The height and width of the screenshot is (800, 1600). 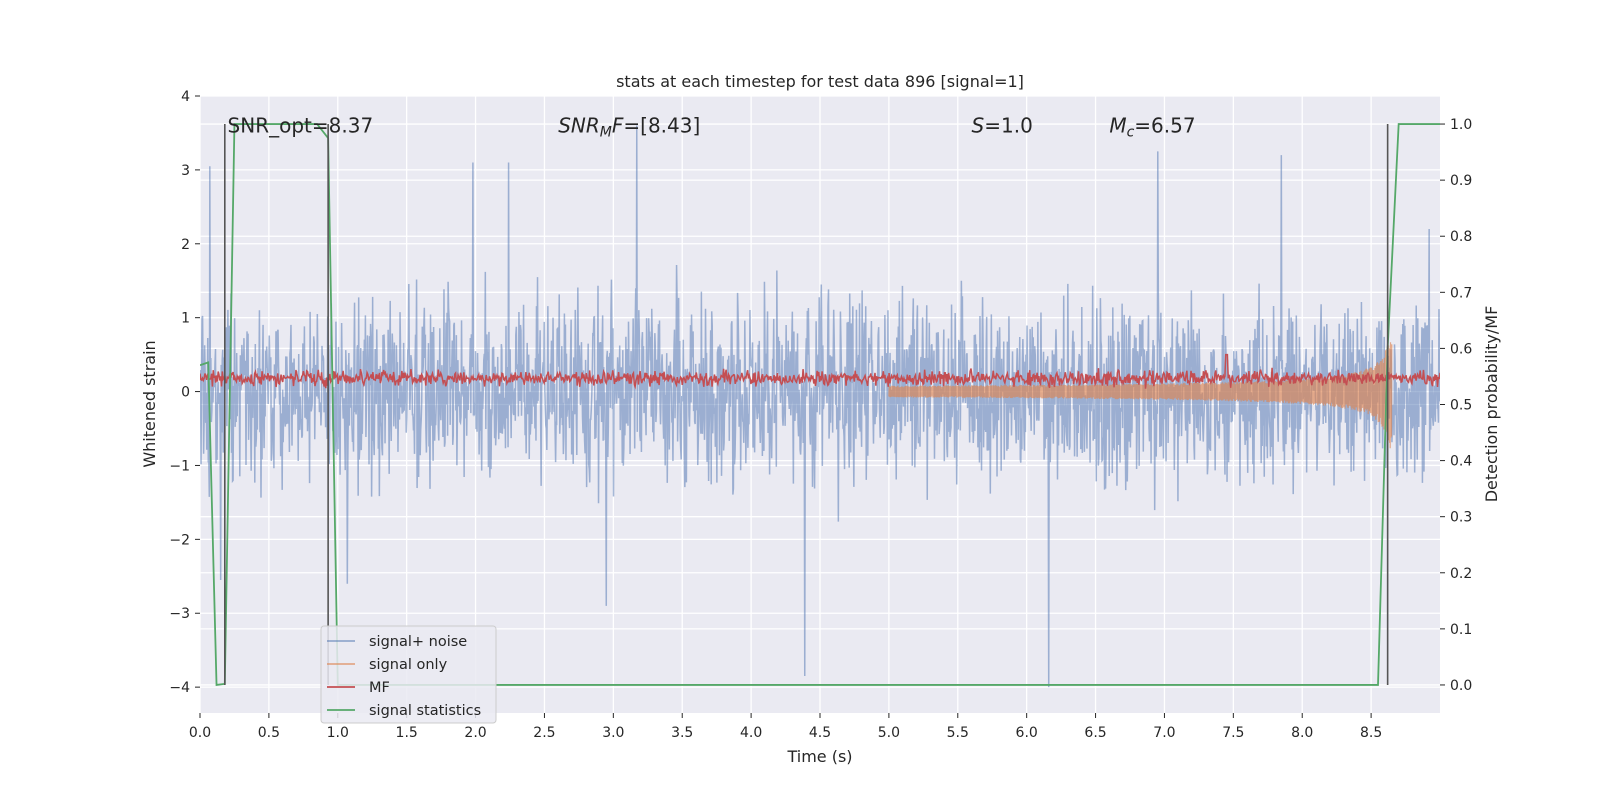 What do you see at coordinates (1461, 293) in the screenshot?
I see `y2-tick-label: 0.7` at bounding box center [1461, 293].